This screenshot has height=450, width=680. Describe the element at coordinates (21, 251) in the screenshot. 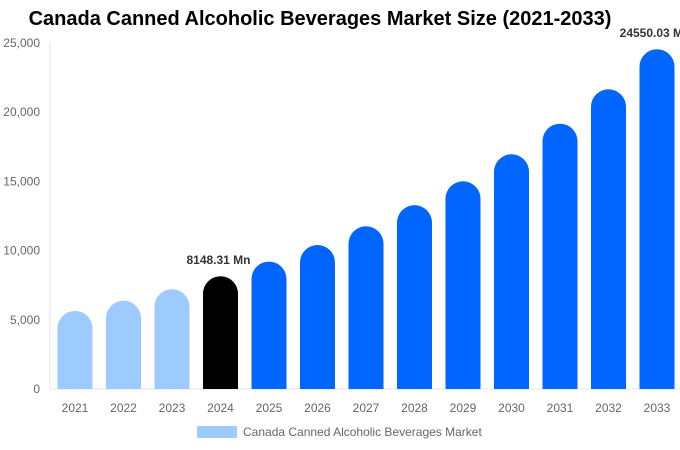

I see `y-tick-label: 10,000` at that location.